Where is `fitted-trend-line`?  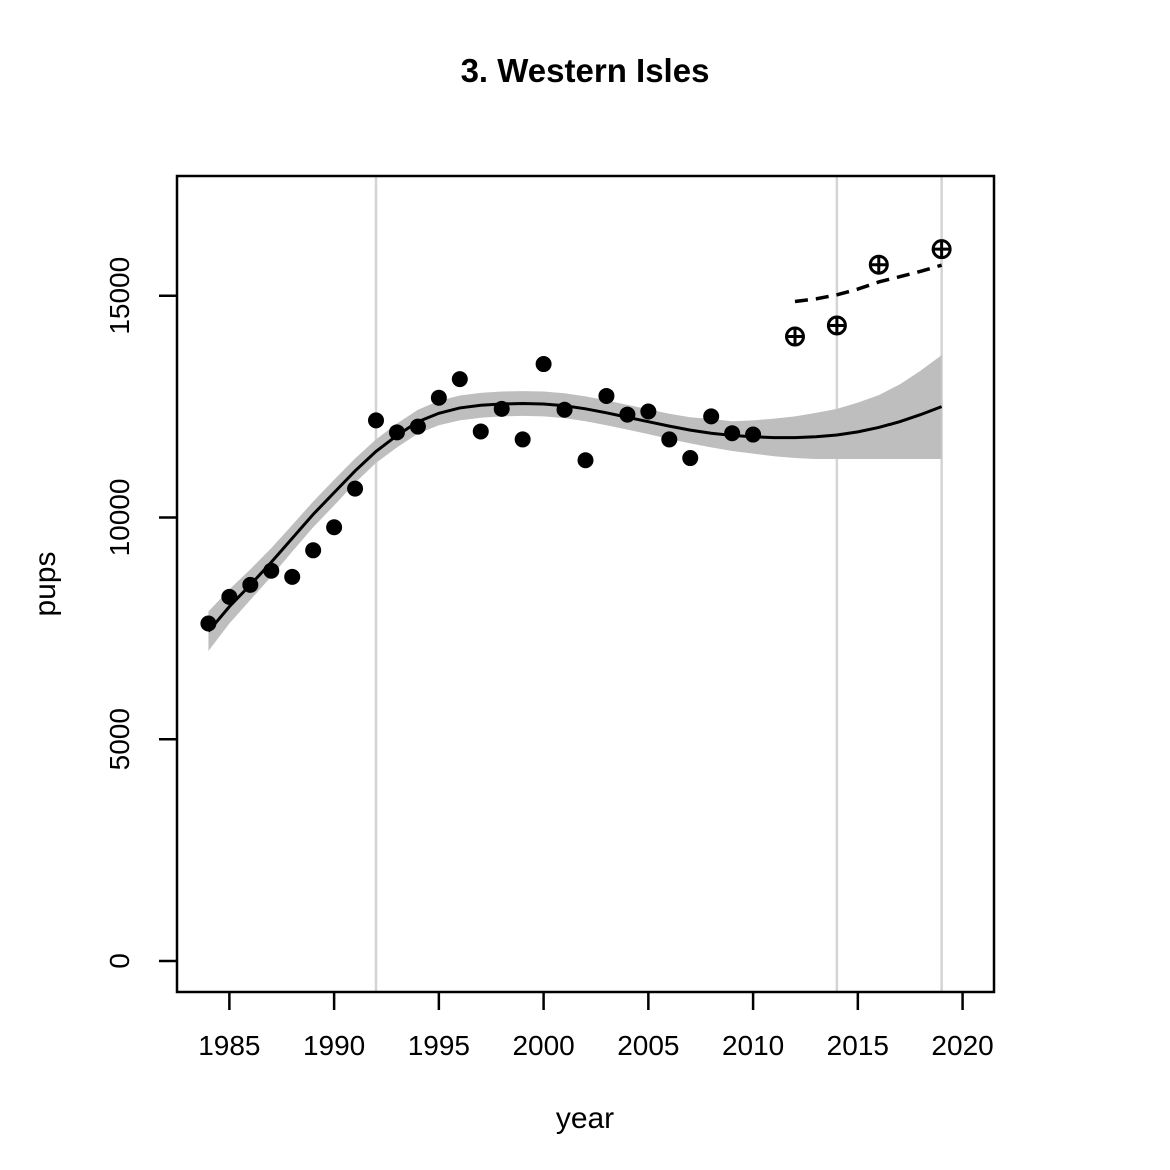
fitted-trend-line is located at coordinates (575, 517).